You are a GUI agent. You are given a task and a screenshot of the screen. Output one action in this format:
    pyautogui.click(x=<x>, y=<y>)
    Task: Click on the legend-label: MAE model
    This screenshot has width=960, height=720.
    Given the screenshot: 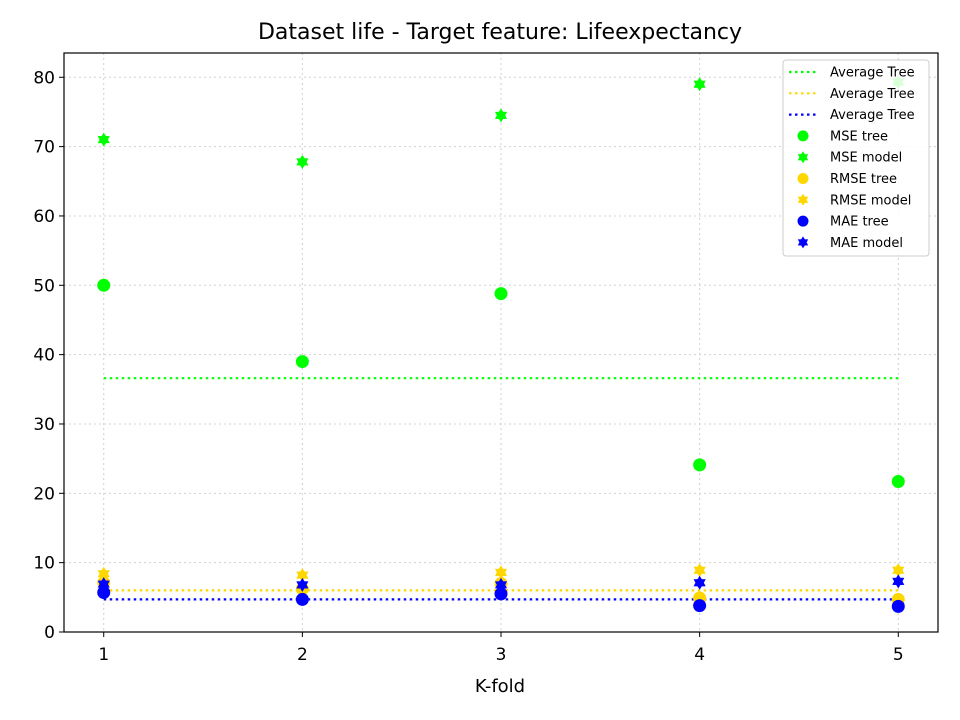 What is the action you would take?
    pyautogui.click(x=866, y=243)
    